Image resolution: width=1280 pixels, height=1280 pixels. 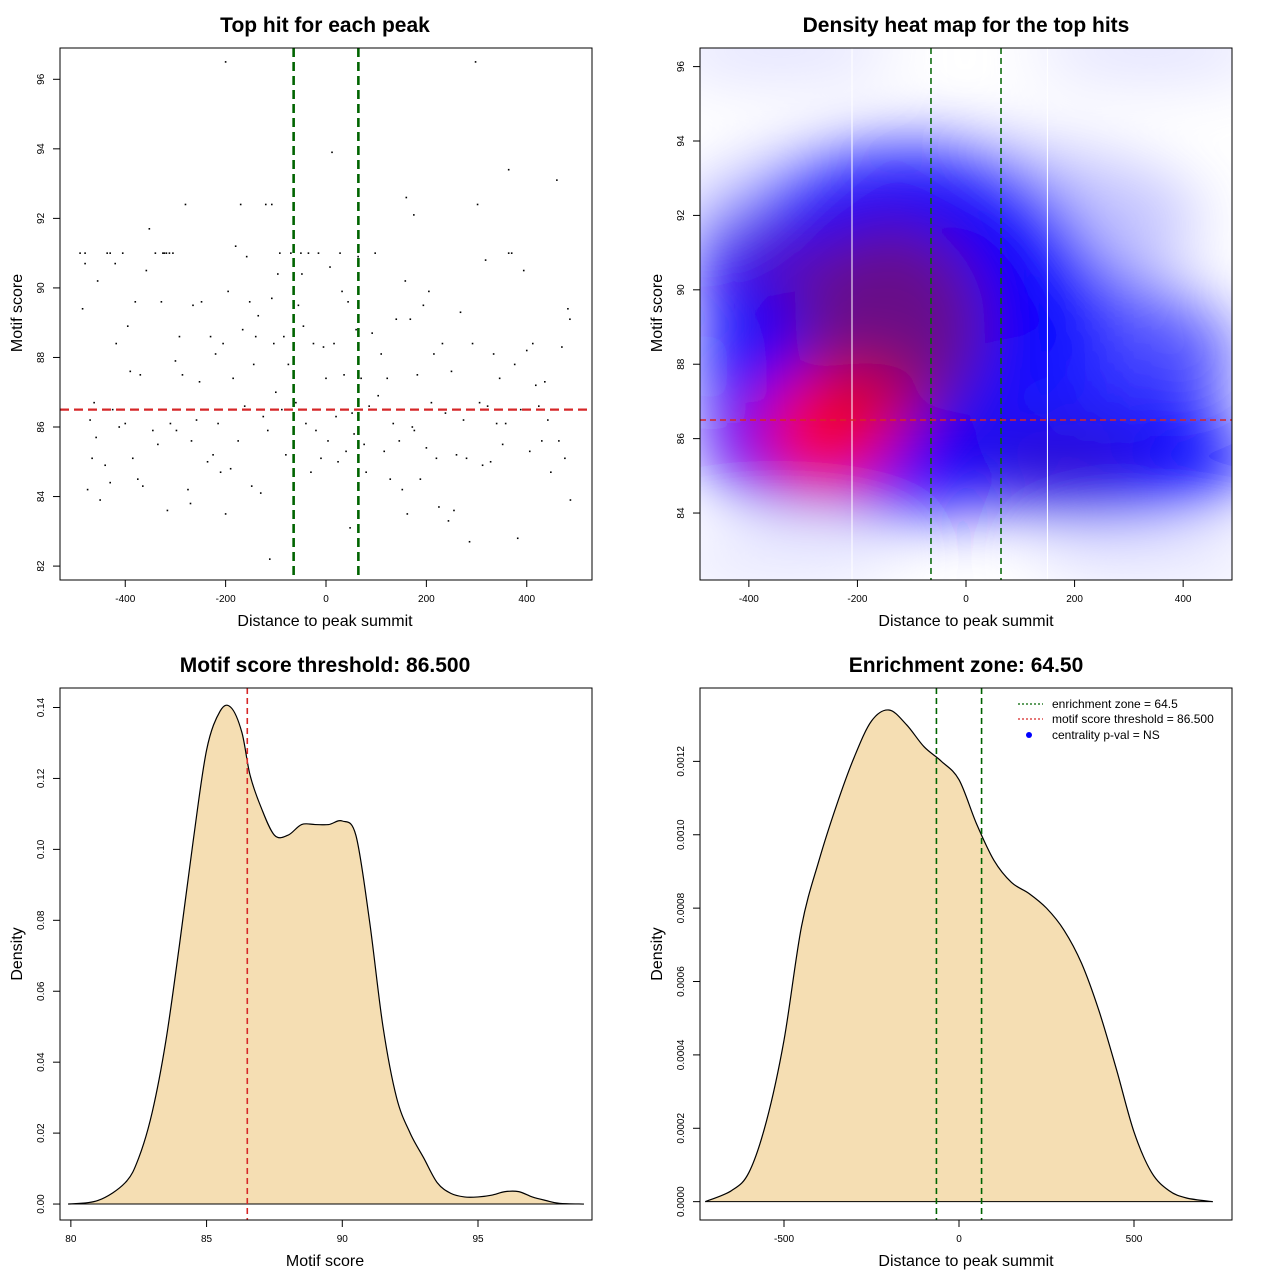 What do you see at coordinates (41, 79) in the screenshot?
I see `scatter-ytick-label: 96` at bounding box center [41, 79].